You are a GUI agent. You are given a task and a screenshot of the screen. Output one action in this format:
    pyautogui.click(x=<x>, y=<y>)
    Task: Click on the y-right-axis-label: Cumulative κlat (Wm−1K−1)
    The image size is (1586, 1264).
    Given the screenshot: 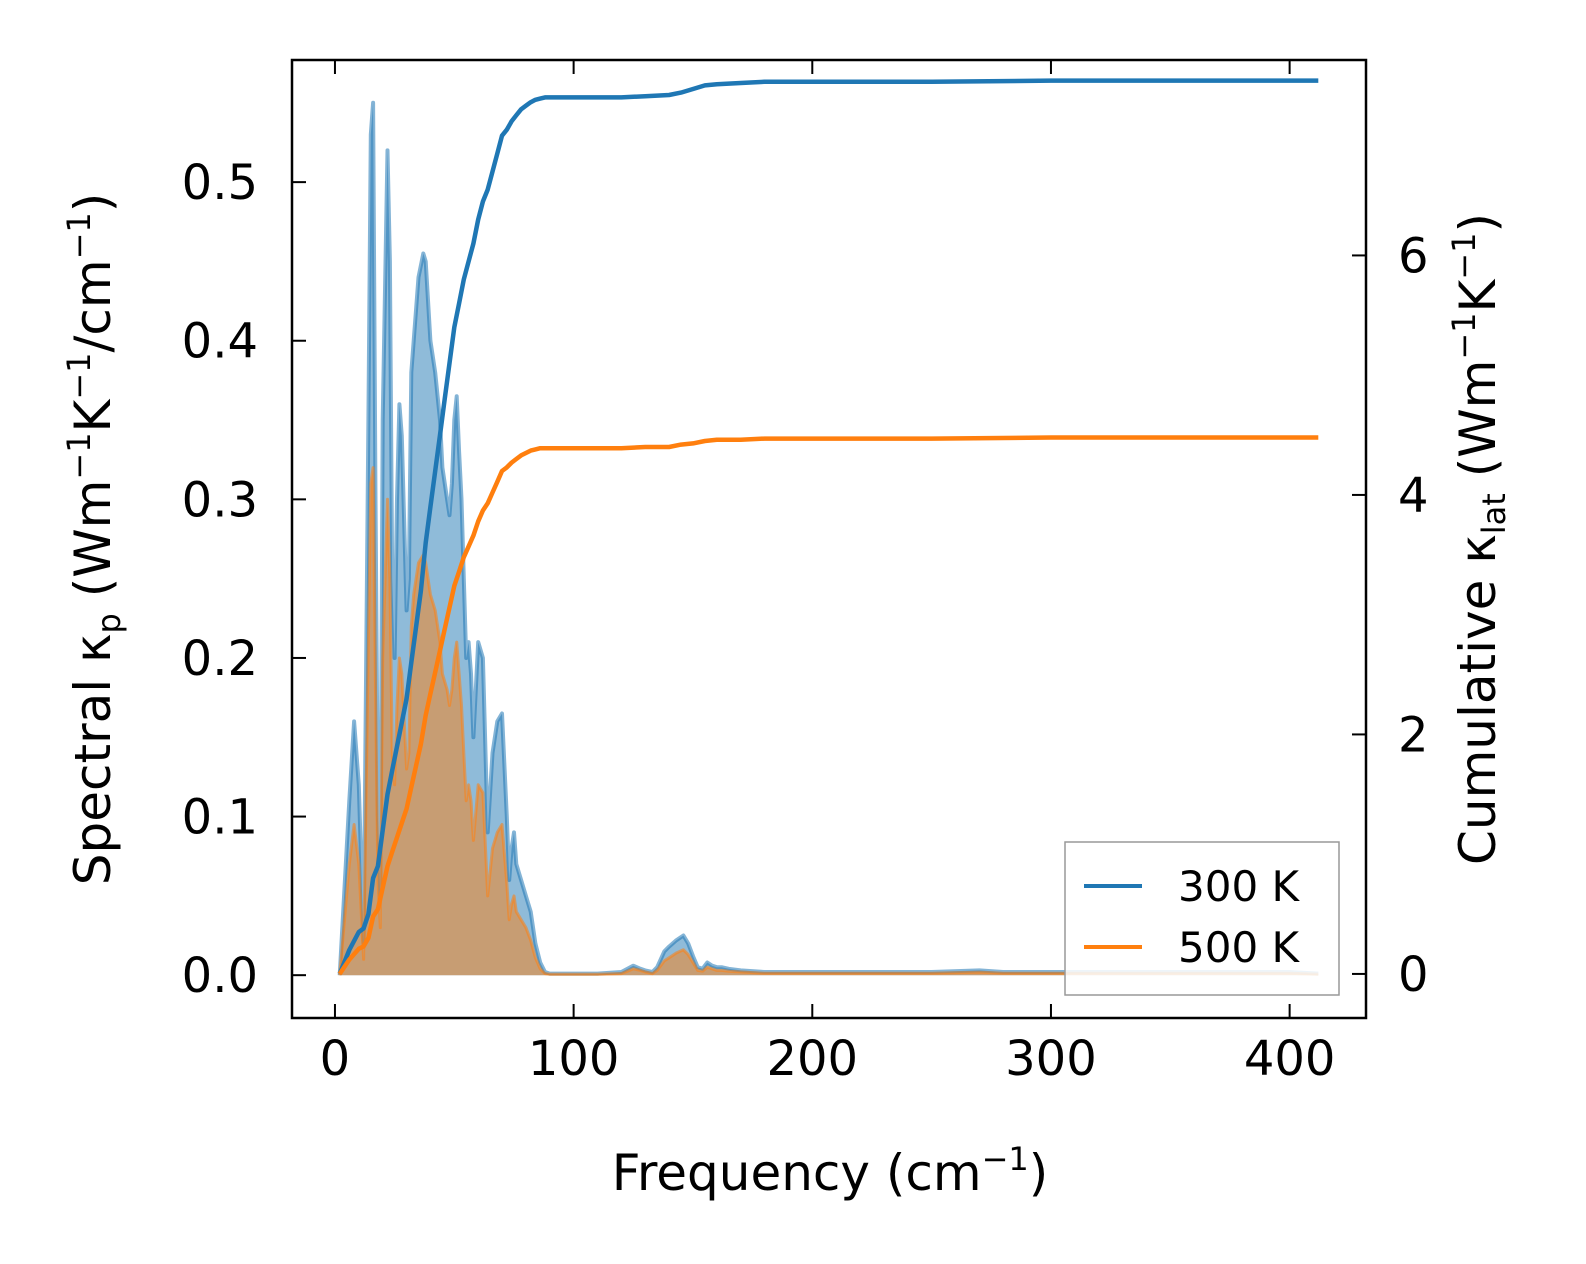 What is the action you would take?
    pyautogui.click(x=1479, y=539)
    